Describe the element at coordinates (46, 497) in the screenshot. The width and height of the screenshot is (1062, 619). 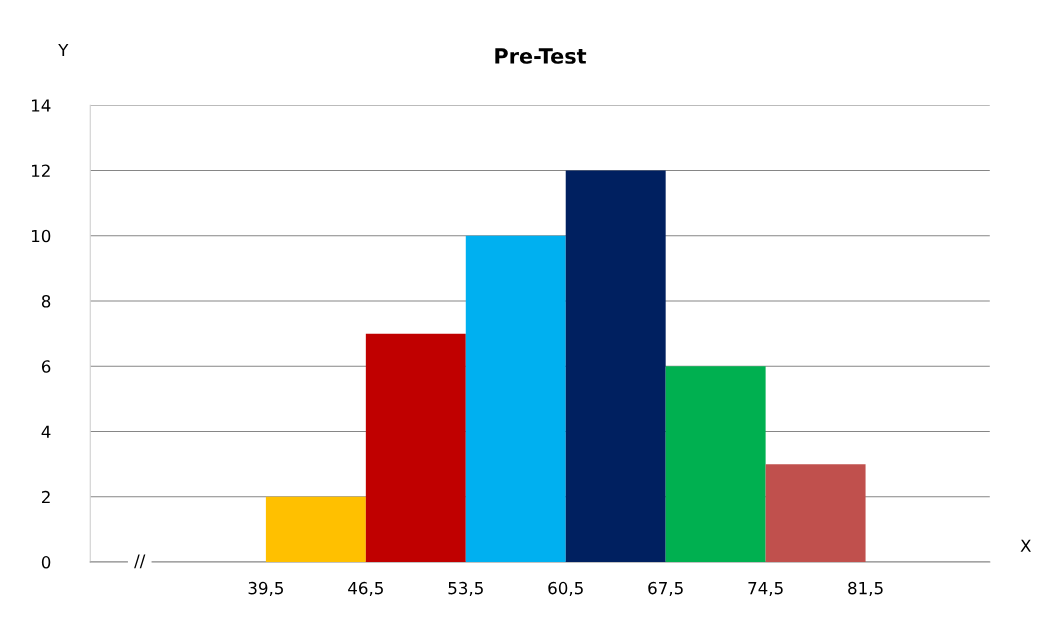
I see `y-tick-label: 2` at that location.